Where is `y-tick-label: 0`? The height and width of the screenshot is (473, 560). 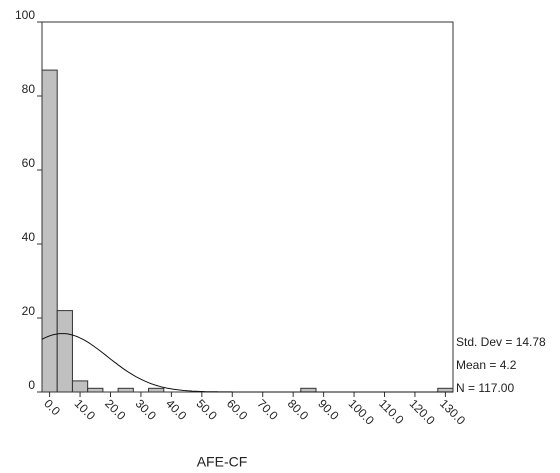
y-tick-label: 0 is located at coordinates (31, 385).